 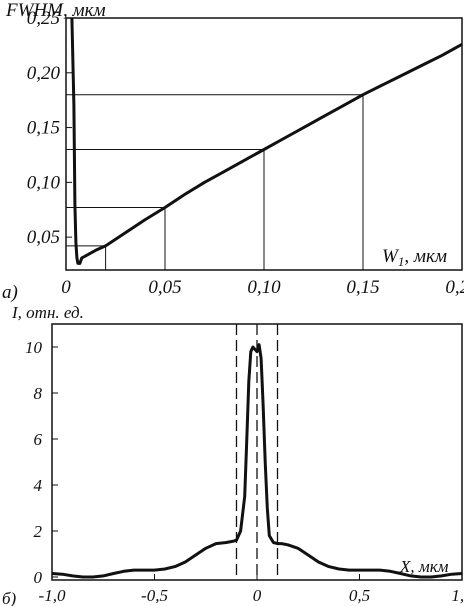 I want to click on panel-b-x-tick-label: 0,5, so click(x=359, y=595).